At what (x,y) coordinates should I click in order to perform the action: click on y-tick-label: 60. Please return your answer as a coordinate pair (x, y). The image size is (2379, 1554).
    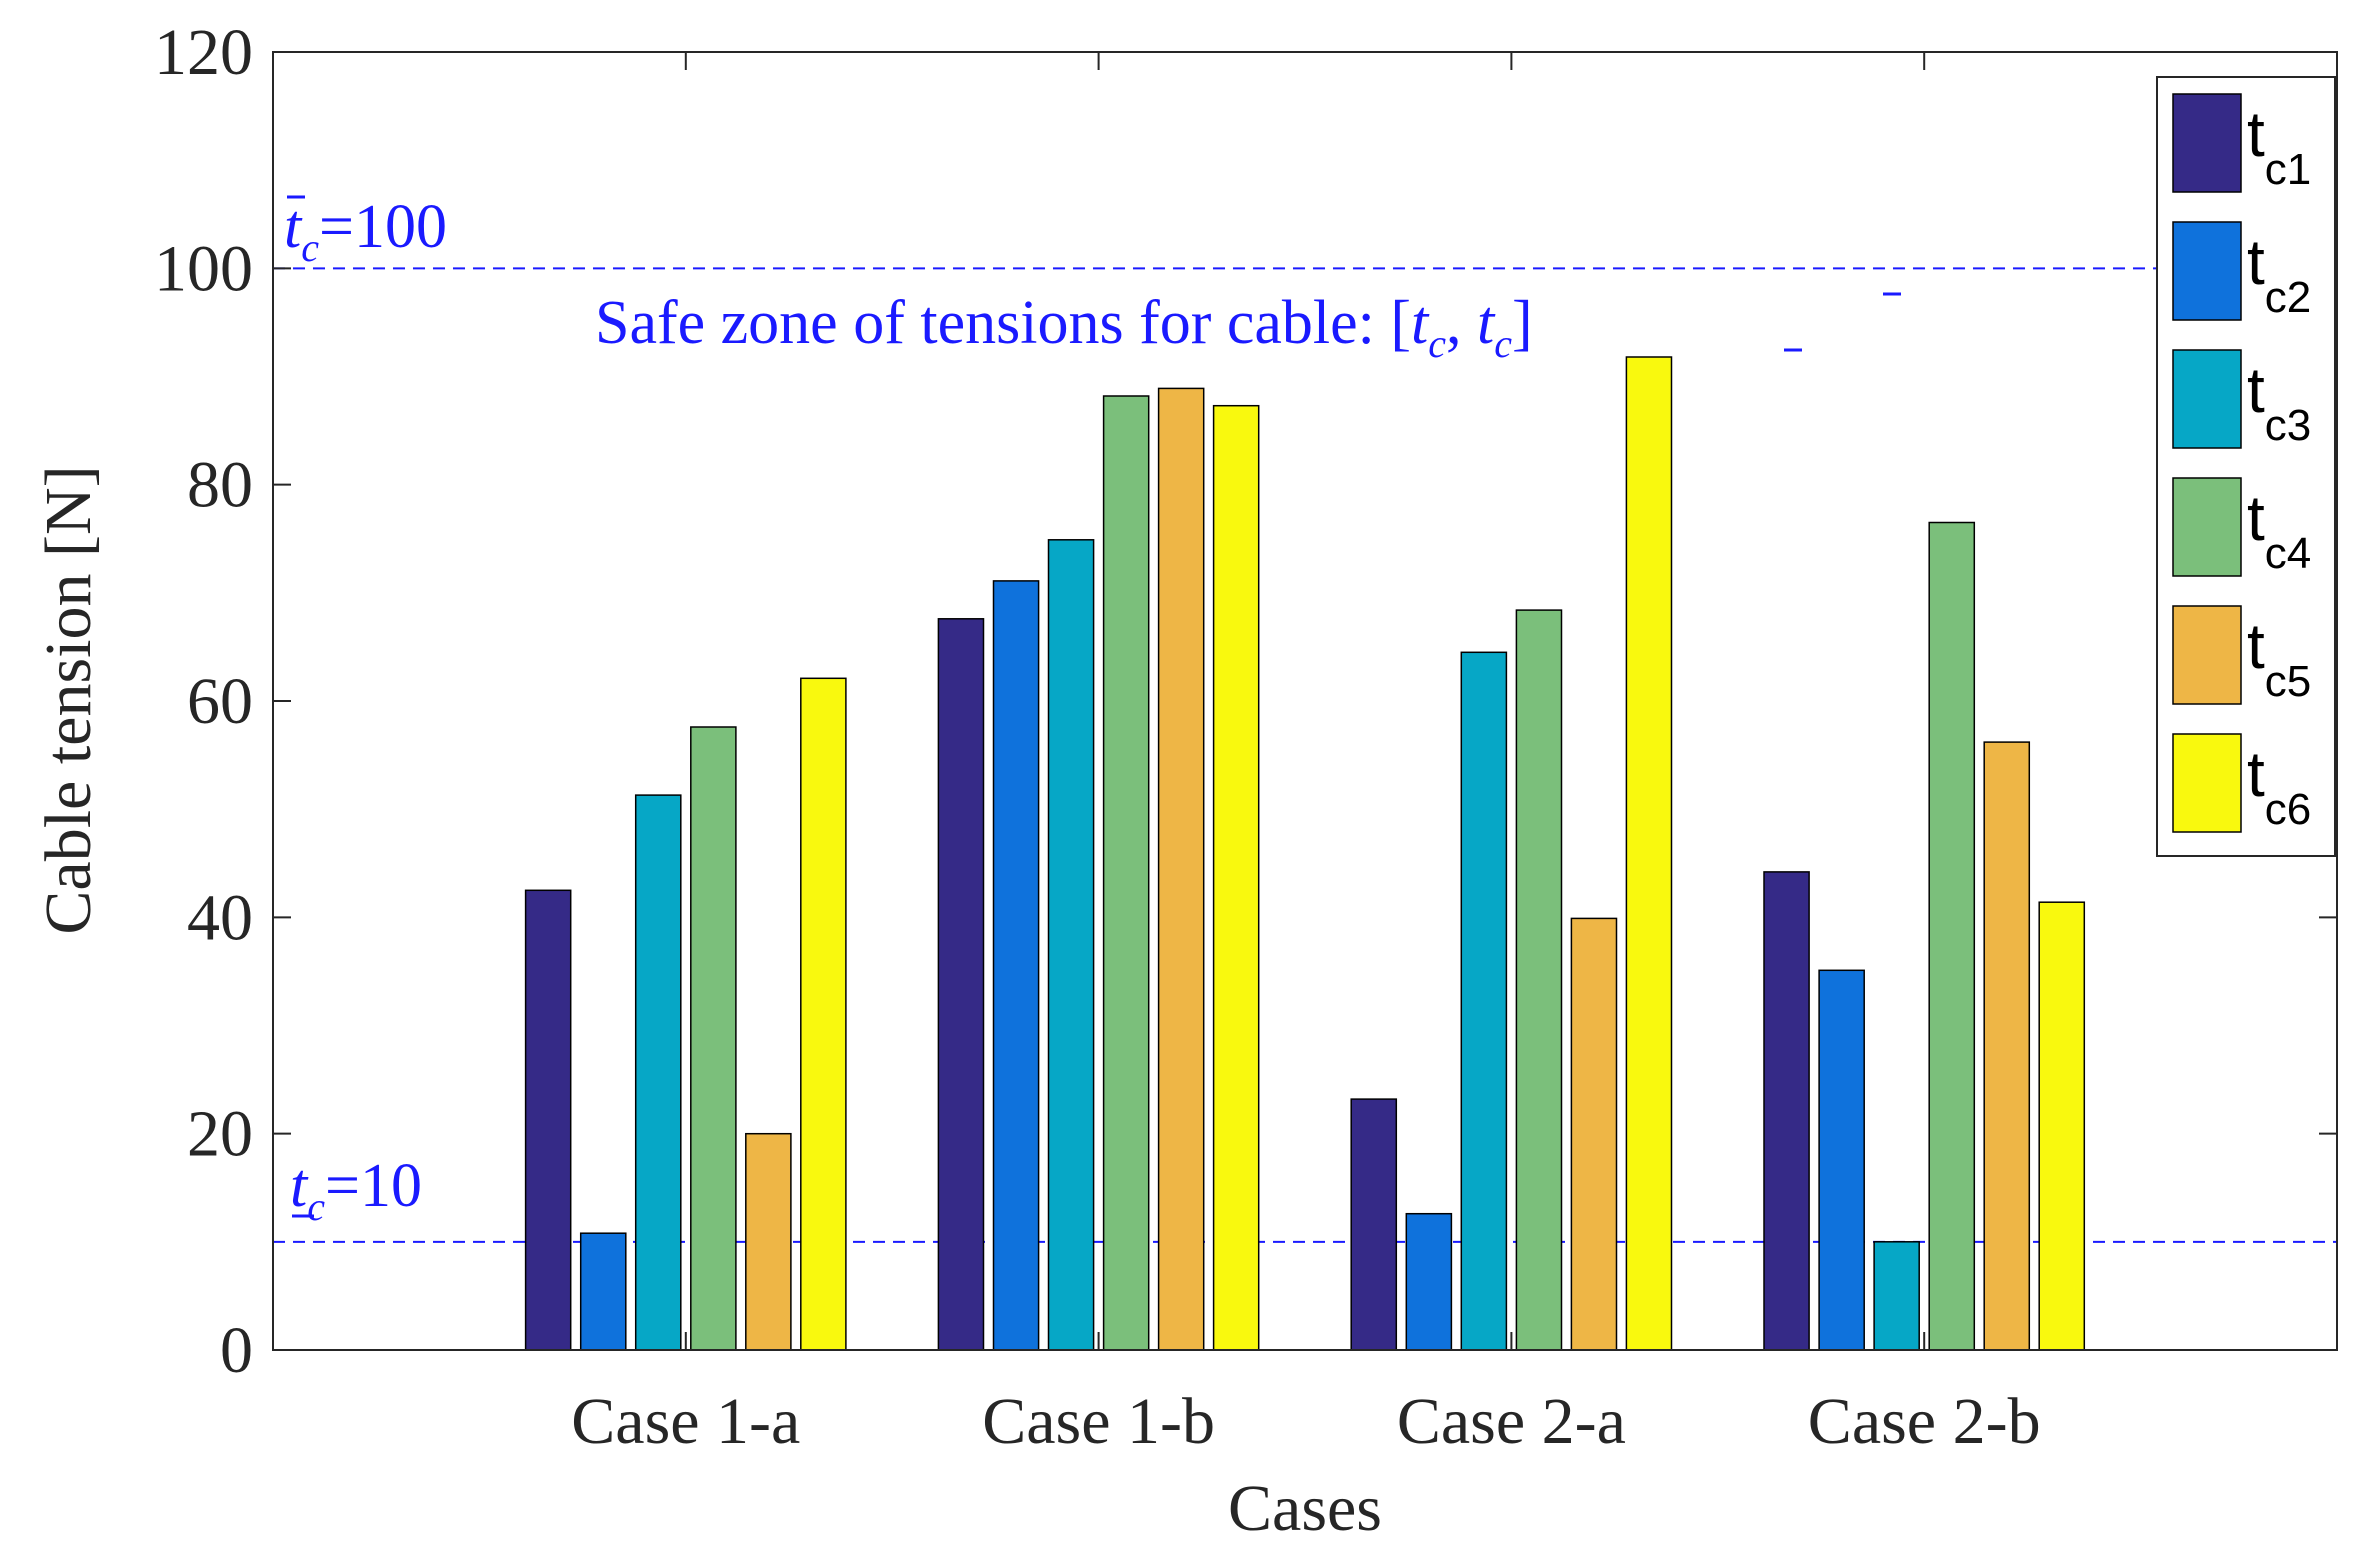
    Looking at the image, I should click on (220, 701).